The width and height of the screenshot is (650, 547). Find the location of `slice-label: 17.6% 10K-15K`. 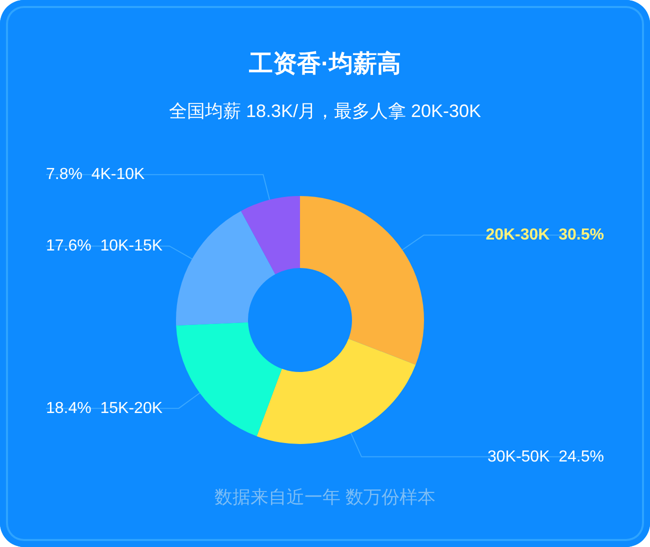

slice-label: 17.6% 10K-15K is located at coordinates (104, 246).